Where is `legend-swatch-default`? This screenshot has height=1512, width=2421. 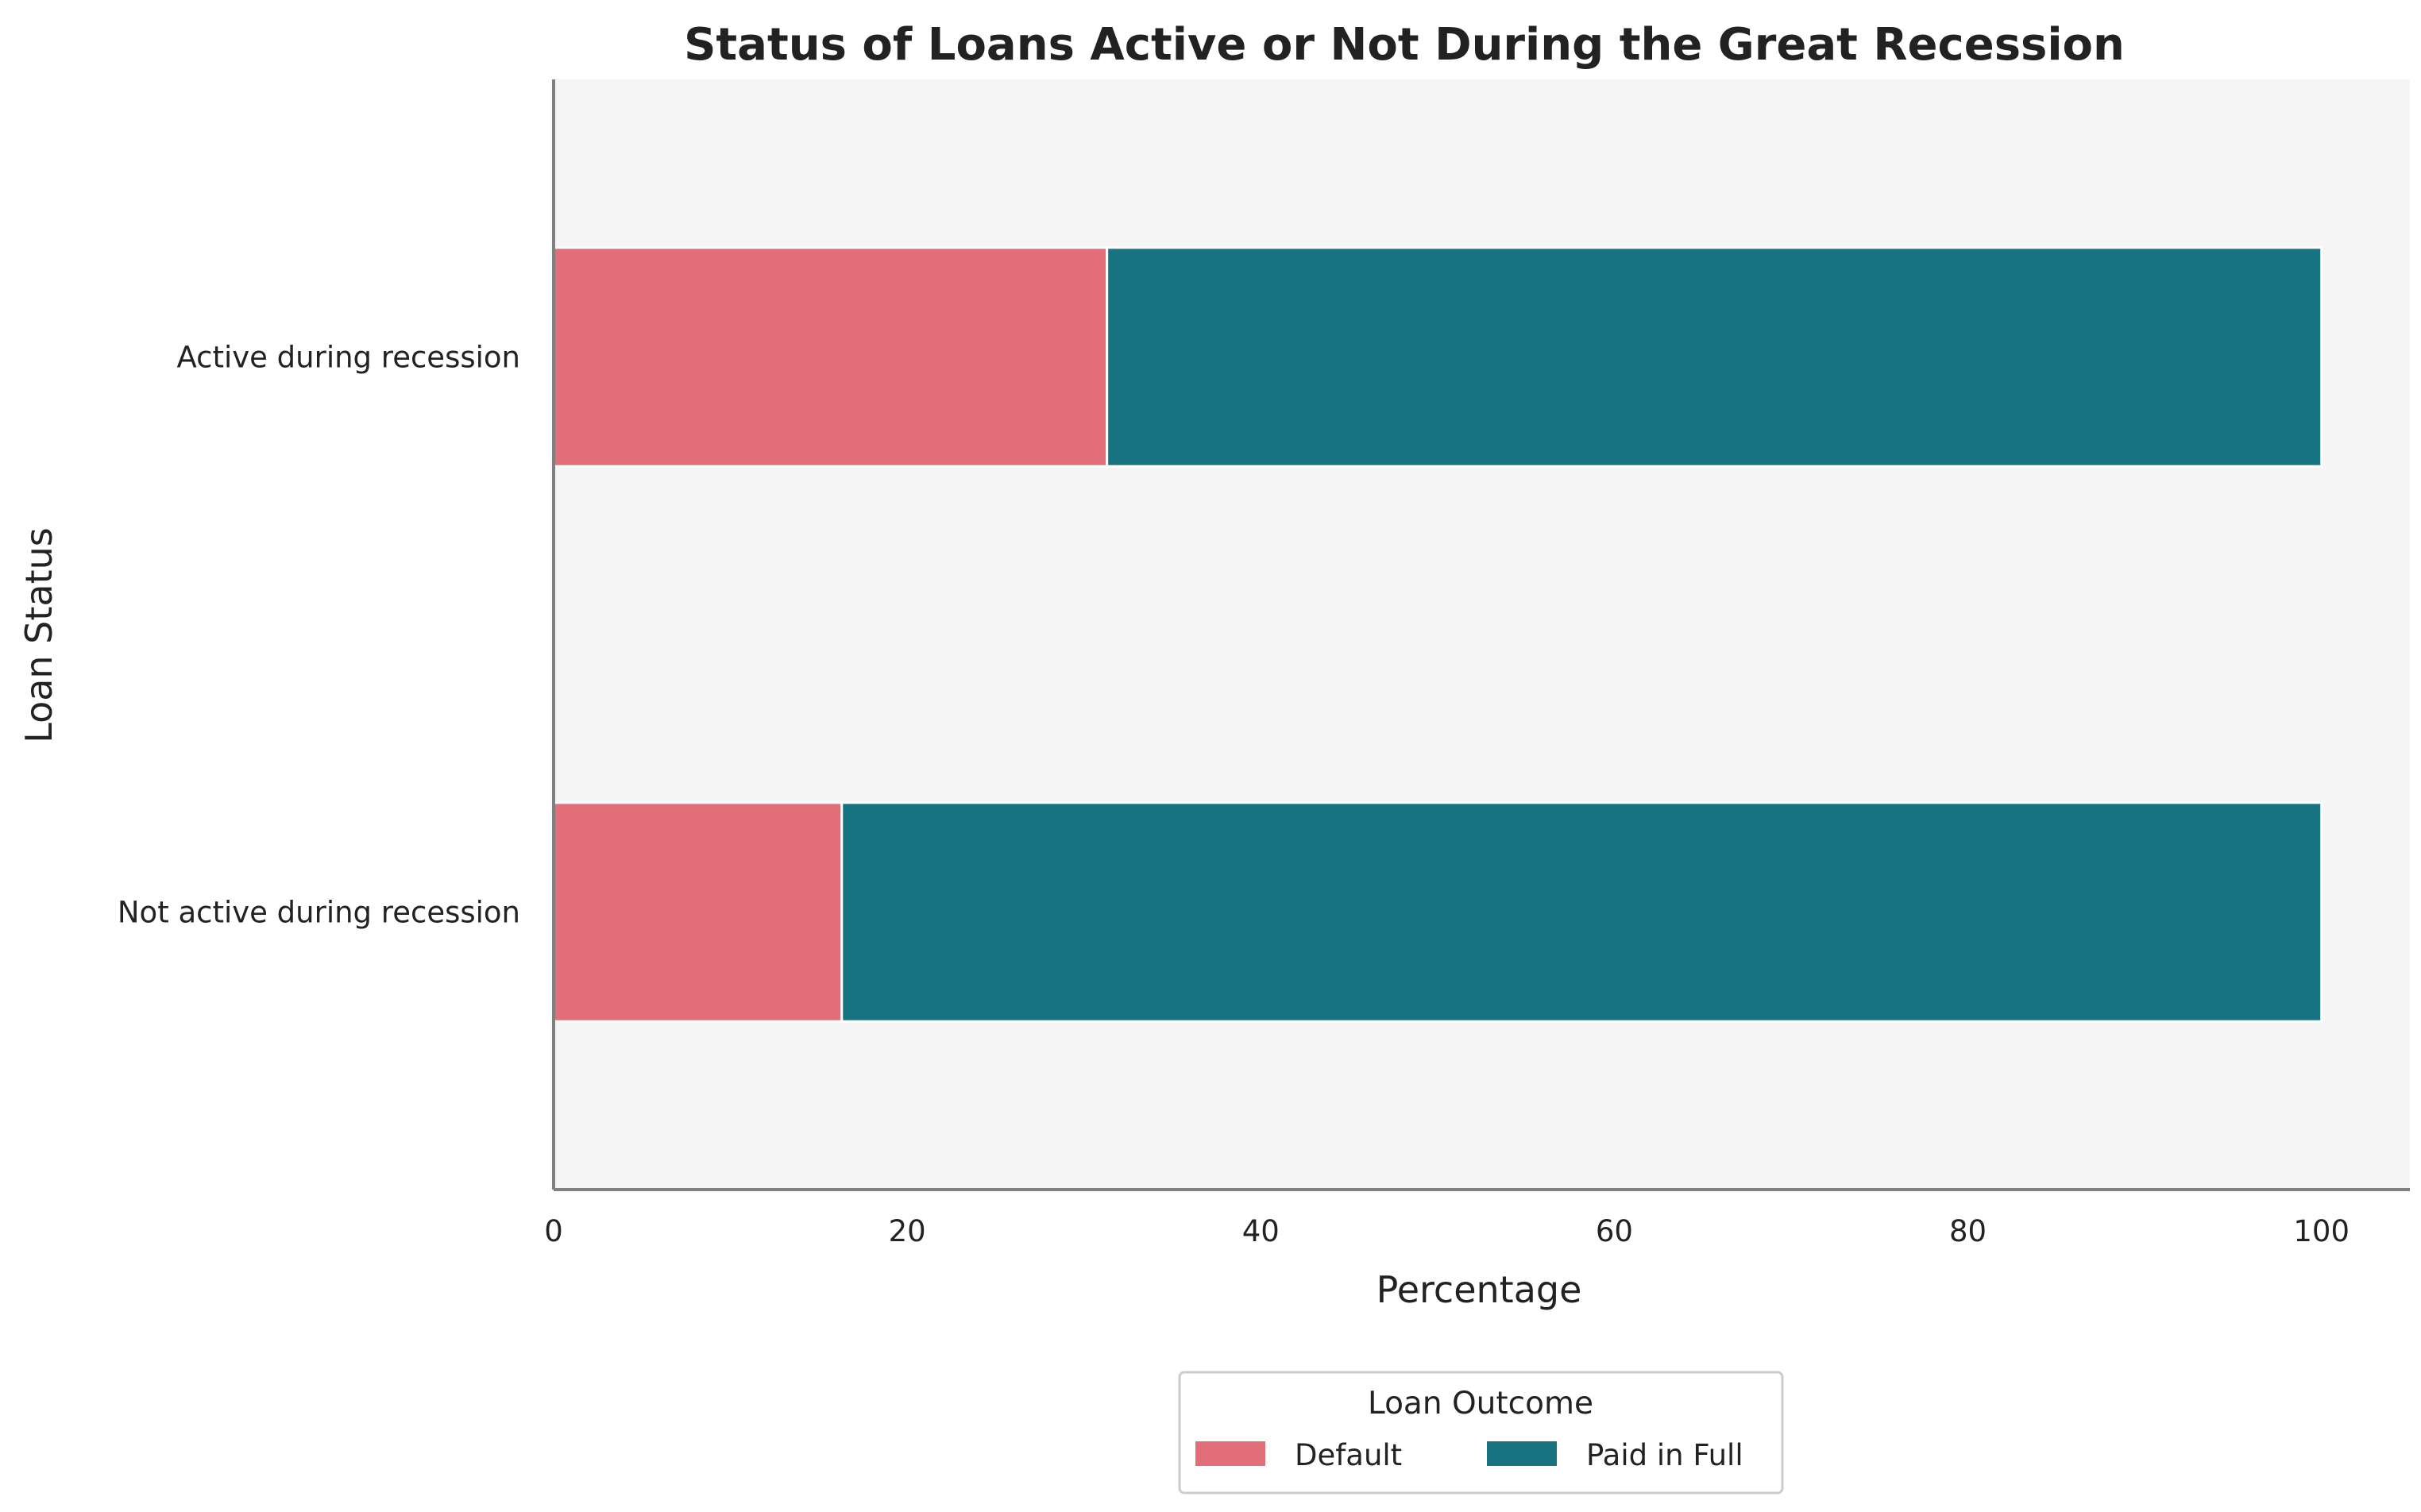
legend-swatch-default is located at coordinates (1230, 1453).